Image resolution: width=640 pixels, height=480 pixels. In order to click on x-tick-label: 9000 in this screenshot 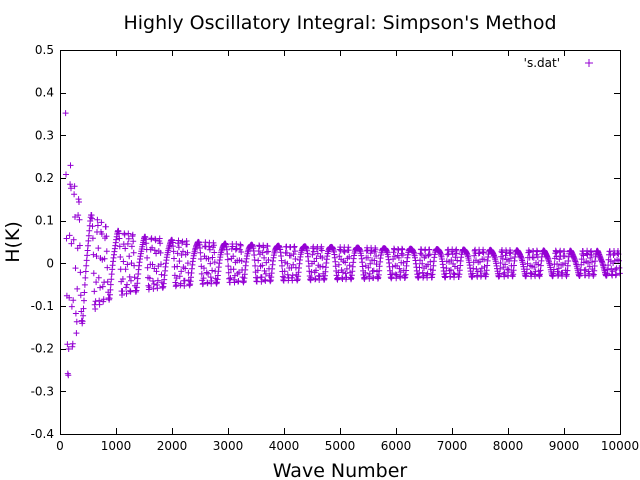, I will do `click(564, 446)`.